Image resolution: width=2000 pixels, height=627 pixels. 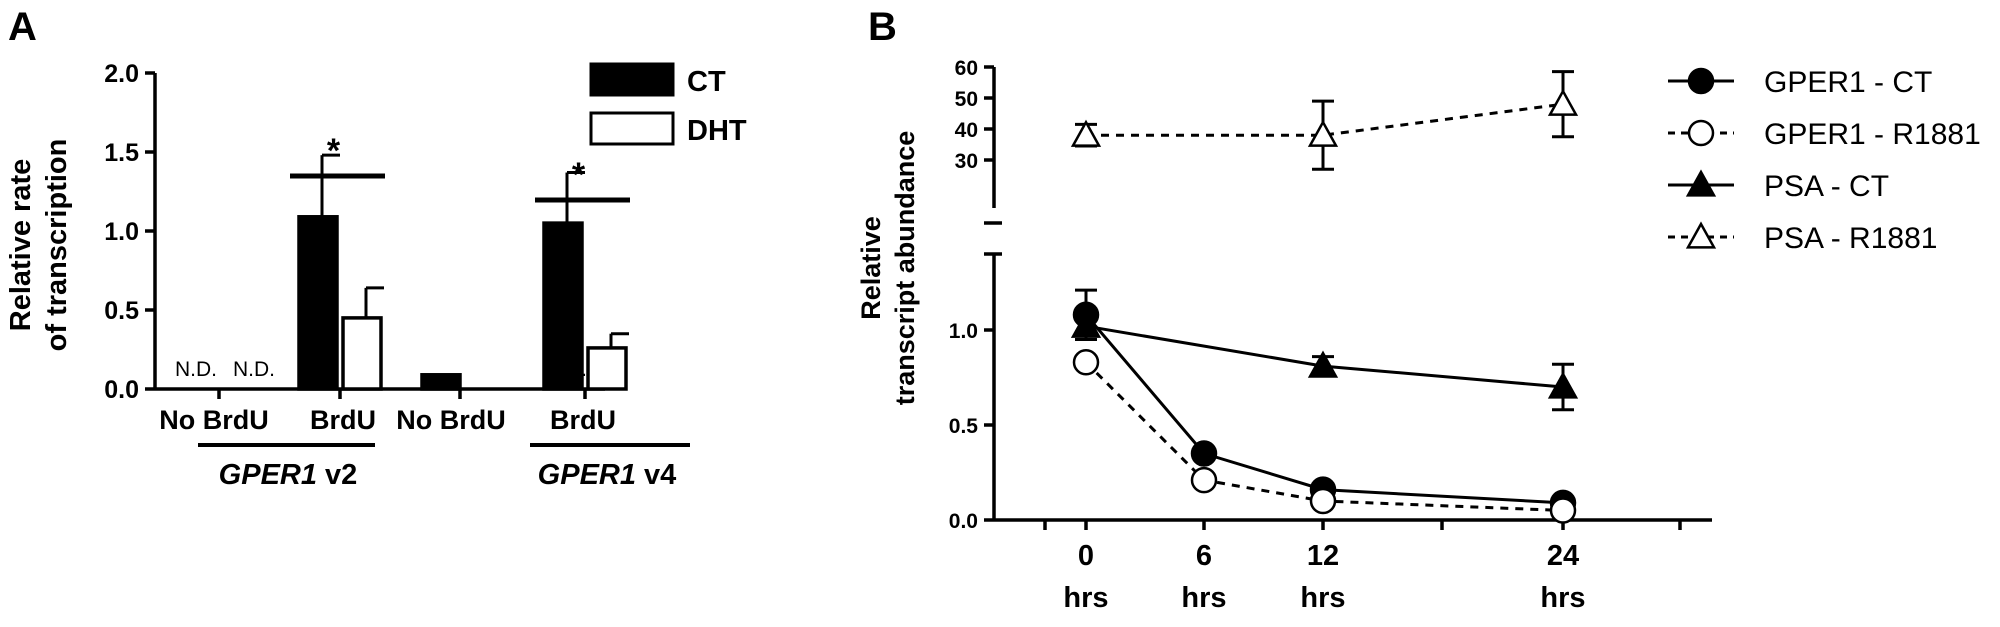 I want to click on panel-a-y-tick-label: 0.0, so click(x=121, y=390).